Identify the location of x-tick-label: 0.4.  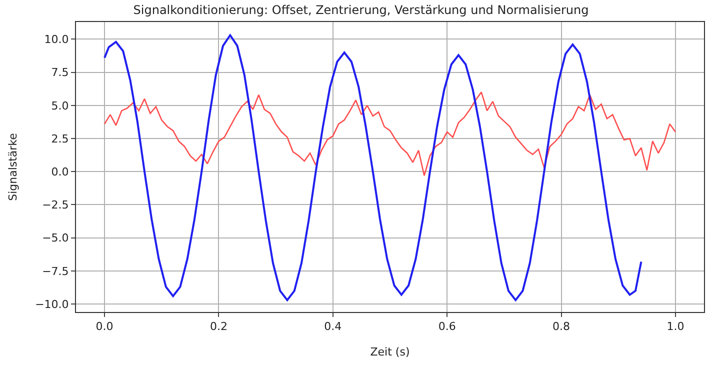
(333, 327).